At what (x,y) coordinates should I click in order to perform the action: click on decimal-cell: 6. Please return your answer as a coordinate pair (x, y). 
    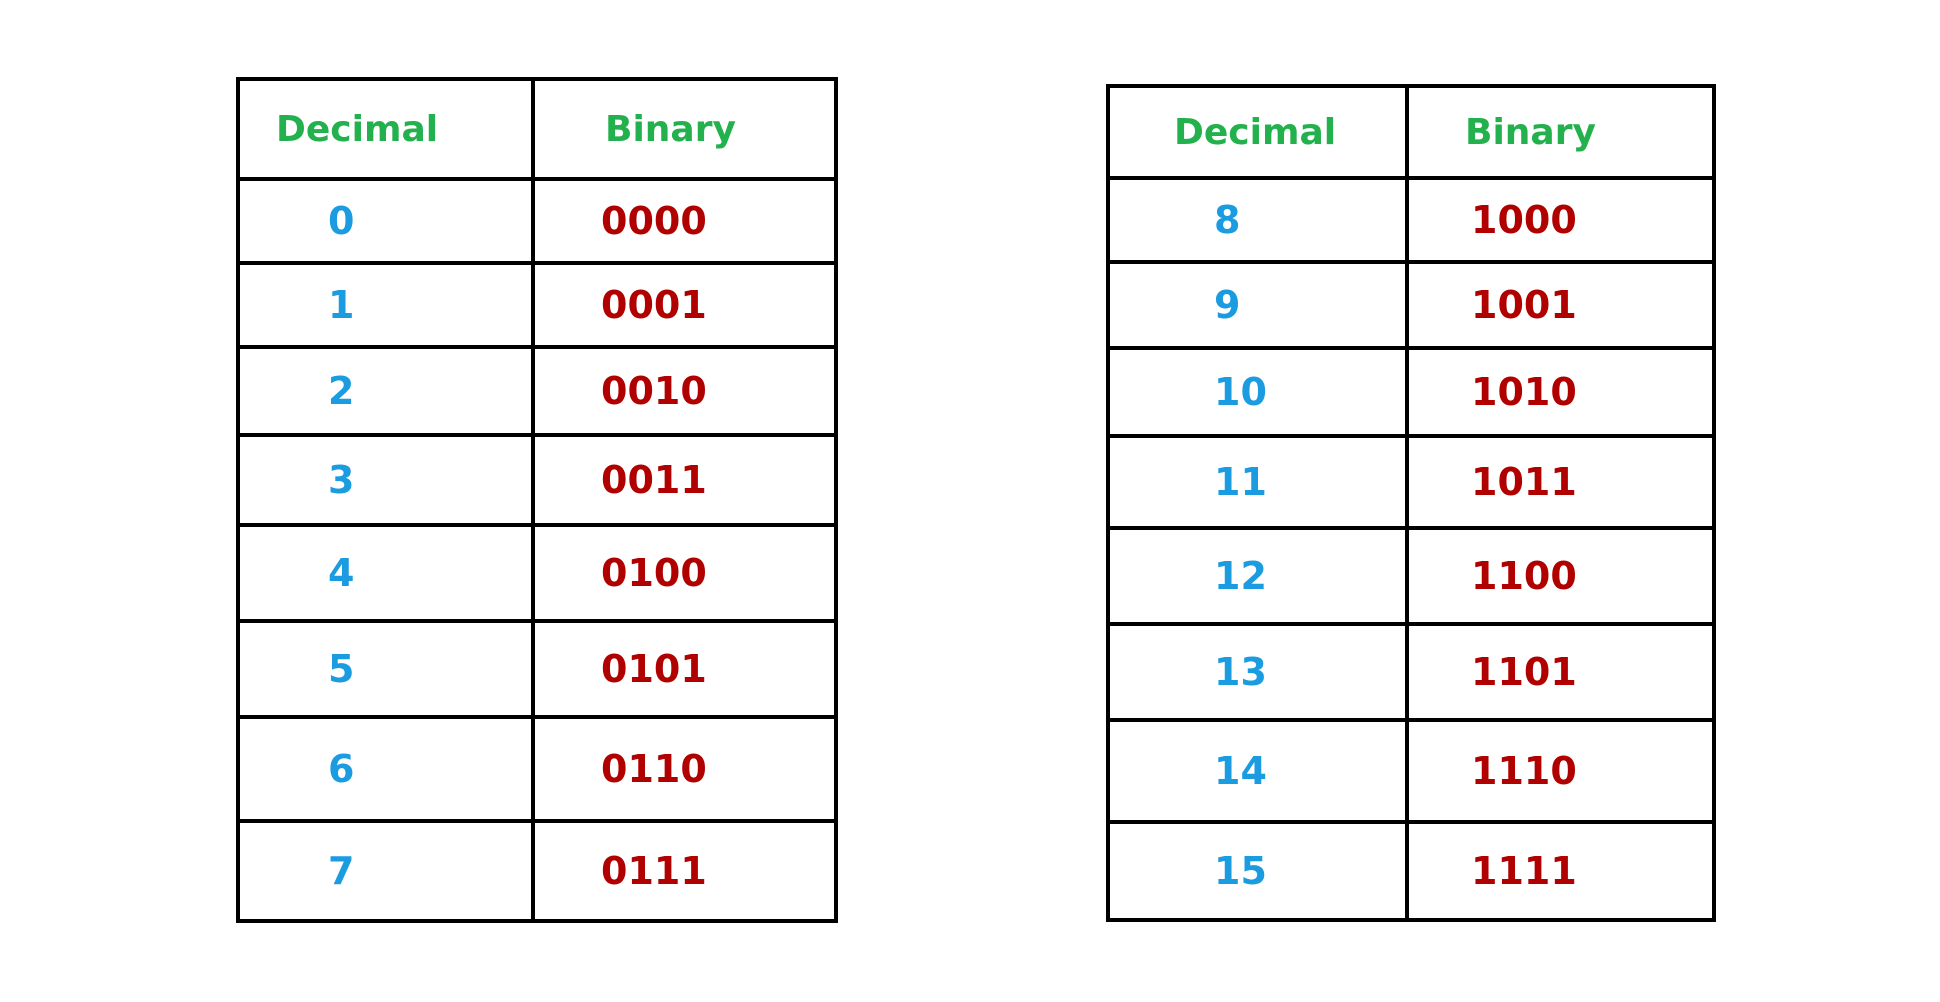
    Looking at the image, I should click on (385, 769).